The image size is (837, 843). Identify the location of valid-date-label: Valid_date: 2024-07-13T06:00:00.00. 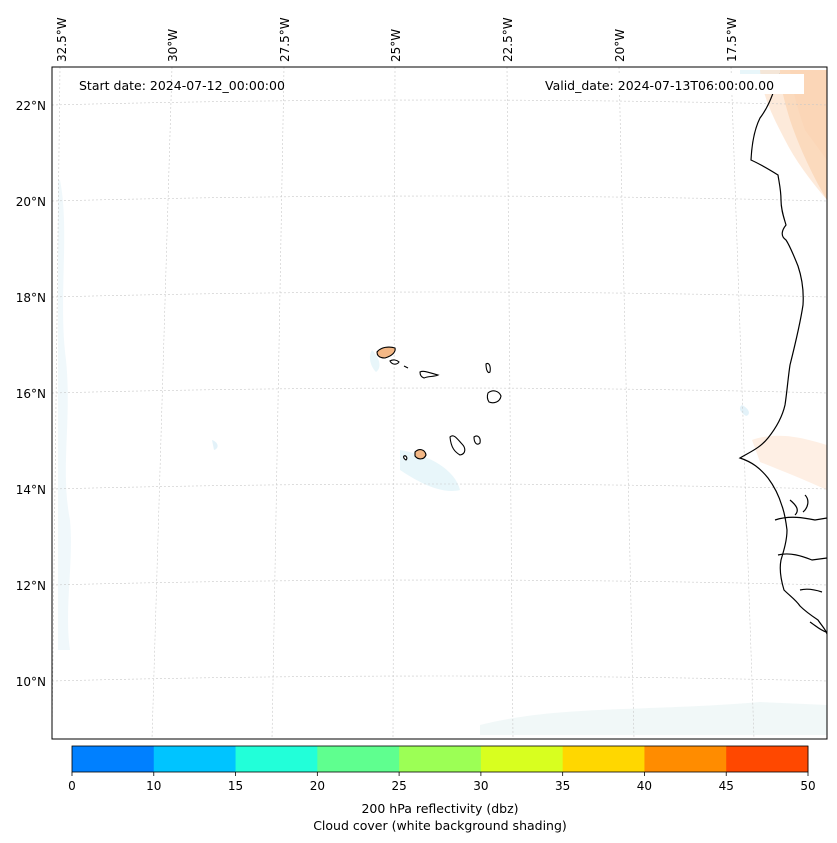
(659, 85).